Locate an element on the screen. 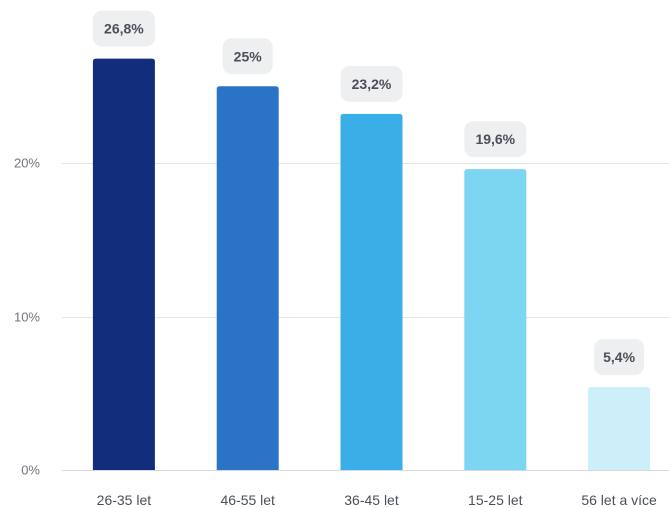  x-tick-label: 26-35 let is located at coordinates (124, 500).